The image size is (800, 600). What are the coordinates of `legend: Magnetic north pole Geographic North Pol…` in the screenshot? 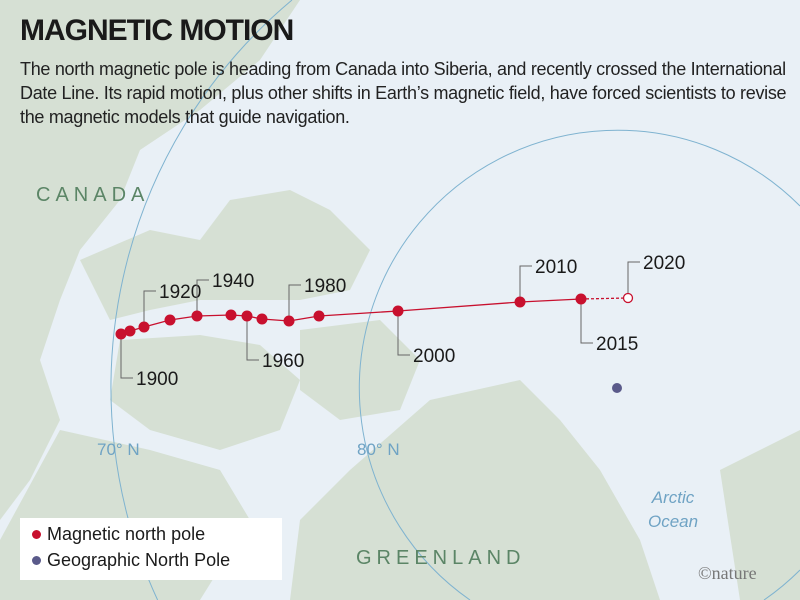 It's located at (151, 549).